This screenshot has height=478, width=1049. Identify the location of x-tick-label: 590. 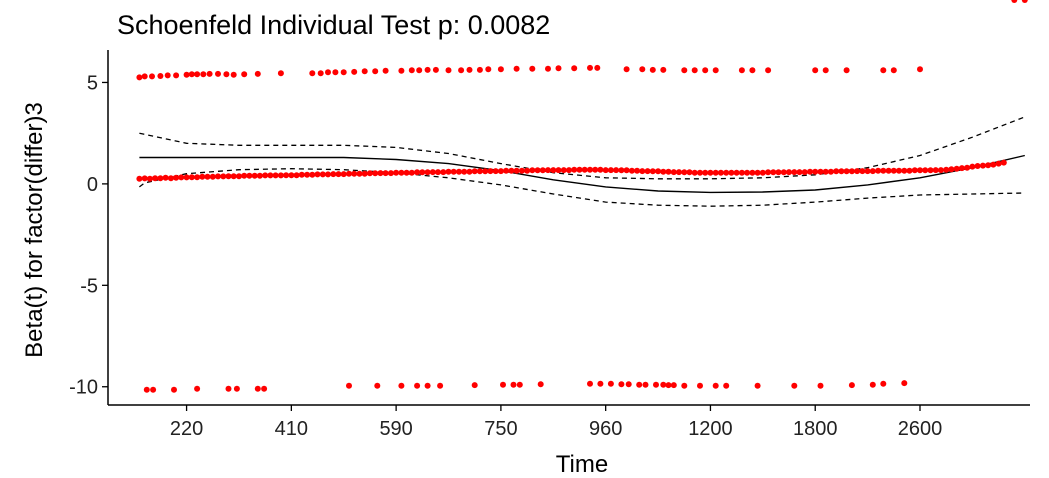
(395, 429).